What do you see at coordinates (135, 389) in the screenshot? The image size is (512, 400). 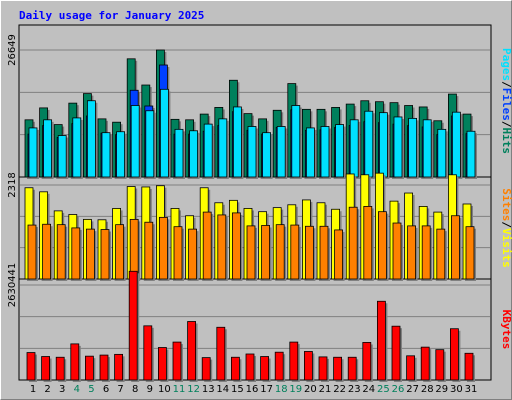 I see `day-label: 8` at bounding box center [135, 389].